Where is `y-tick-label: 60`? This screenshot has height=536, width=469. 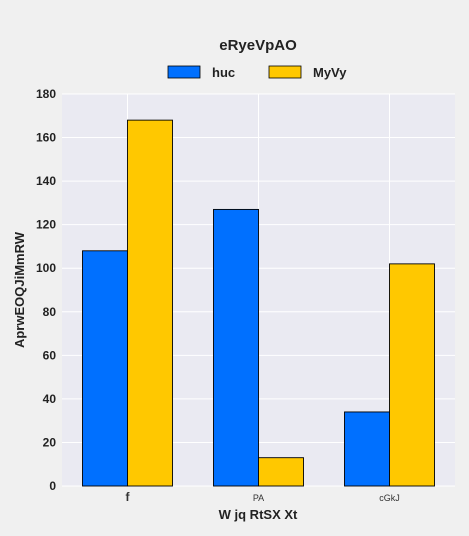
y-tick-label: 60 is located at coordinates (50, 355).